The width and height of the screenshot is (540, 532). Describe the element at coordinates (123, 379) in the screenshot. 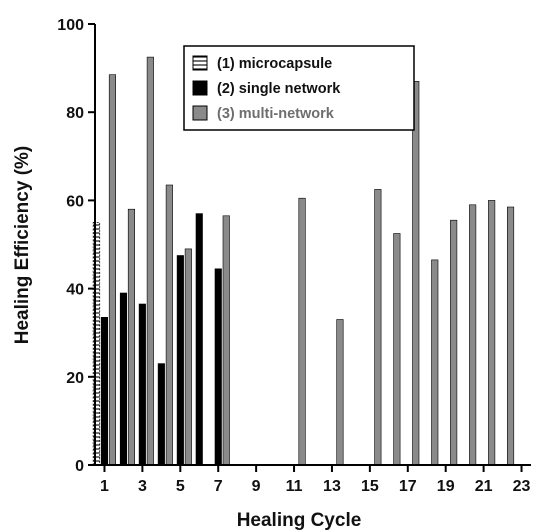

I see `bar-s2-x2` at that location.